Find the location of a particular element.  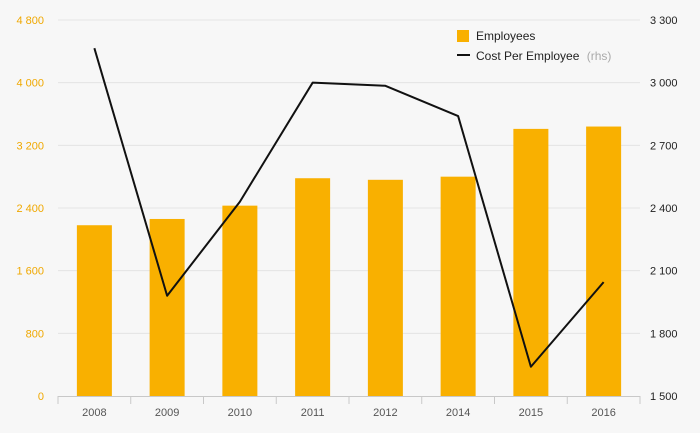

right-tick-label: 1 500 is located at coordinates (664, 397).